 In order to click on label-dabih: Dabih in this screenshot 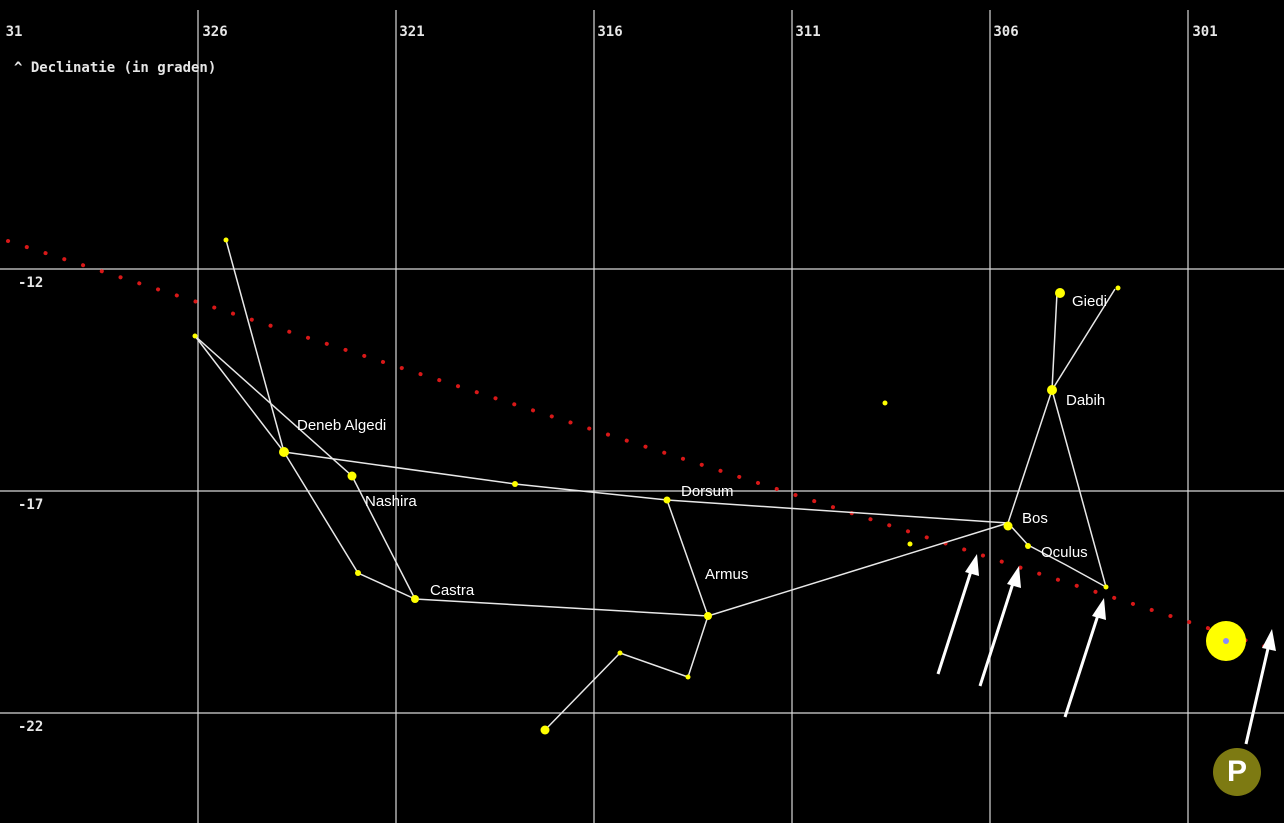, I will do `click(1086, 400)`.